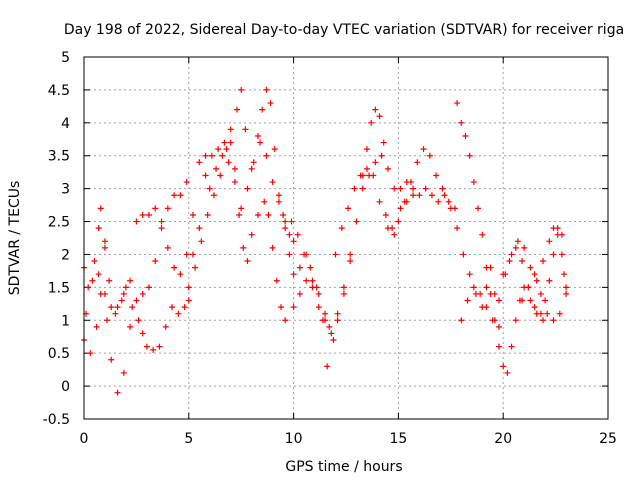 This screenshot has width=640, height=480. I want to click on y-tick-label: 0.5, so click(59, 354).